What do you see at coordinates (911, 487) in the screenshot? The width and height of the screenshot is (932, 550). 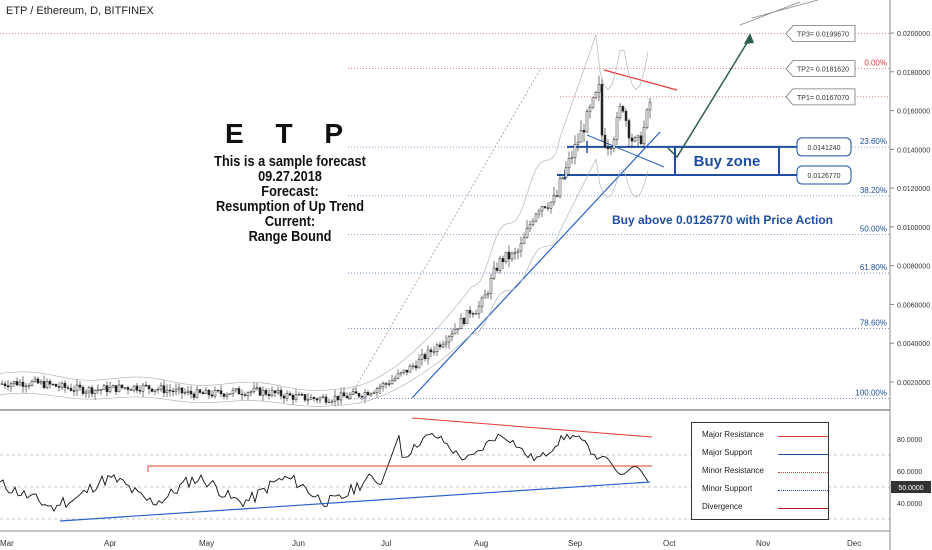 I see `rsi-value-badge` at bounding box center [911, 487].